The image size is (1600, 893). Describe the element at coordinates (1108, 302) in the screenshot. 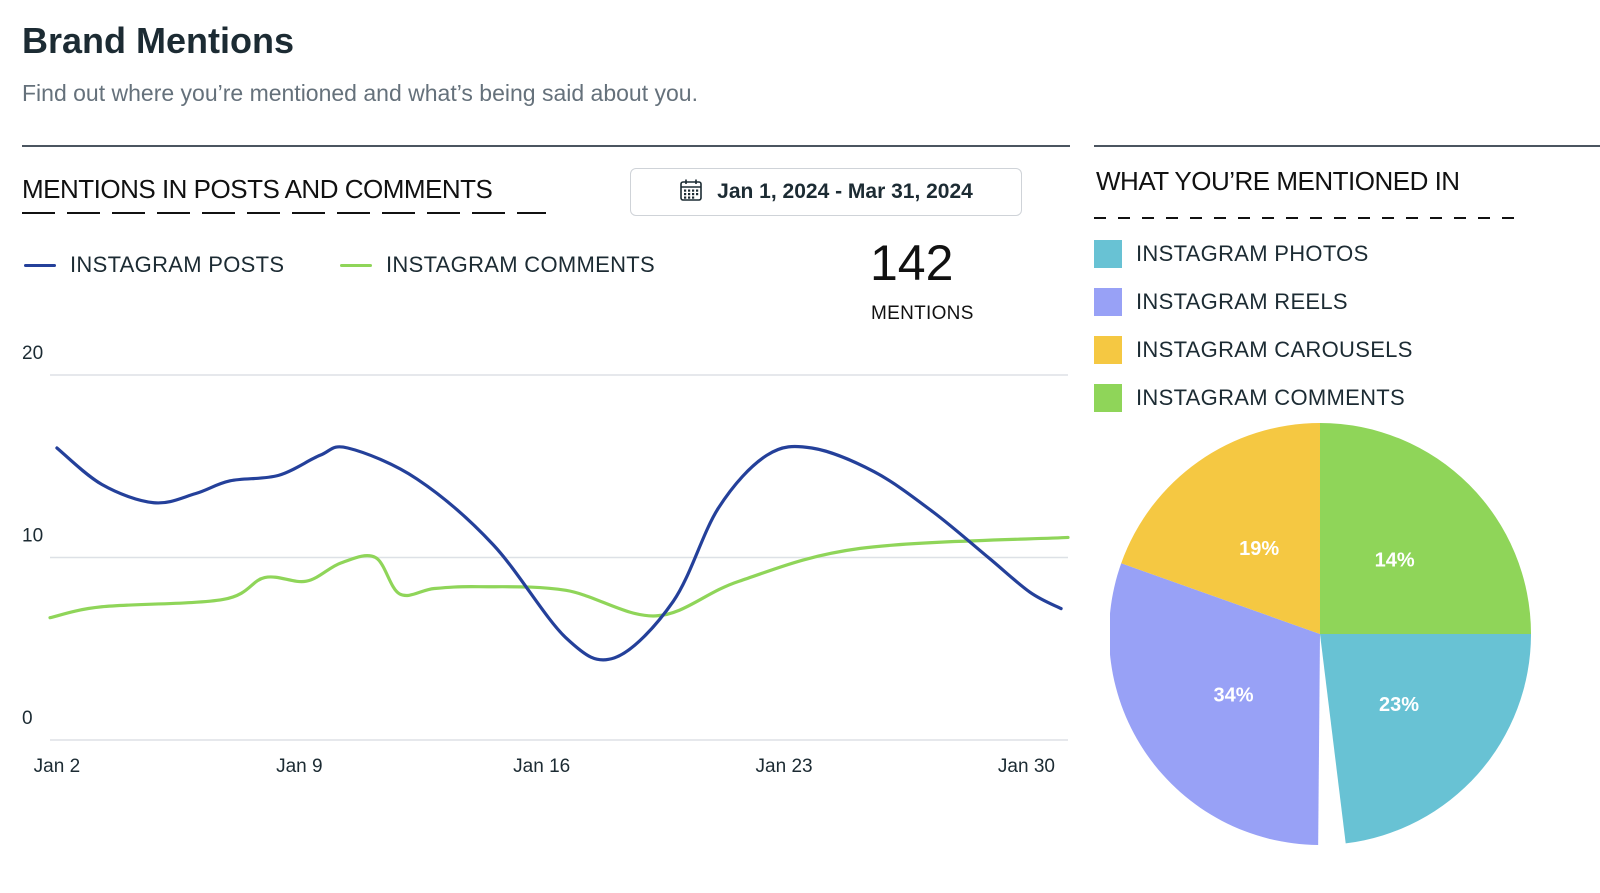

I see `pie-legend-swatch-reels` at that location.